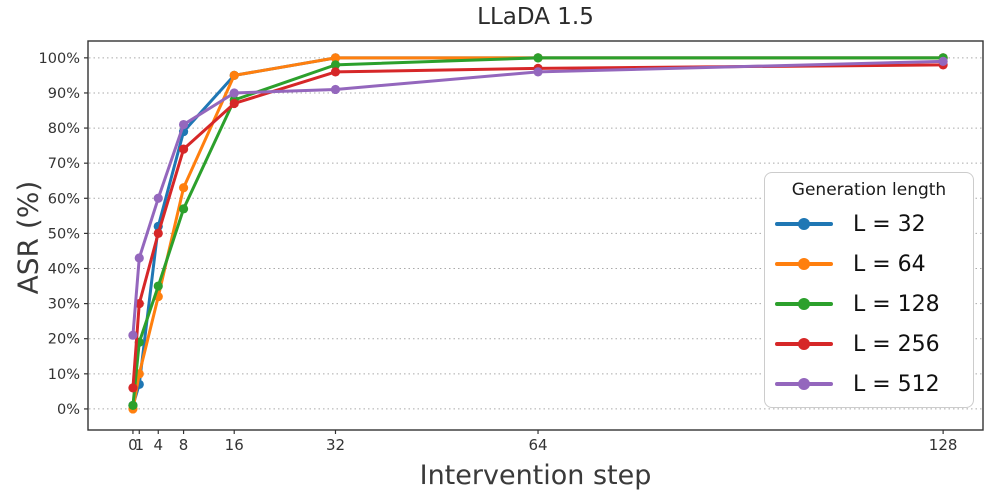  I want to click on x-axis-label: Intervention step, so click(535, 475).